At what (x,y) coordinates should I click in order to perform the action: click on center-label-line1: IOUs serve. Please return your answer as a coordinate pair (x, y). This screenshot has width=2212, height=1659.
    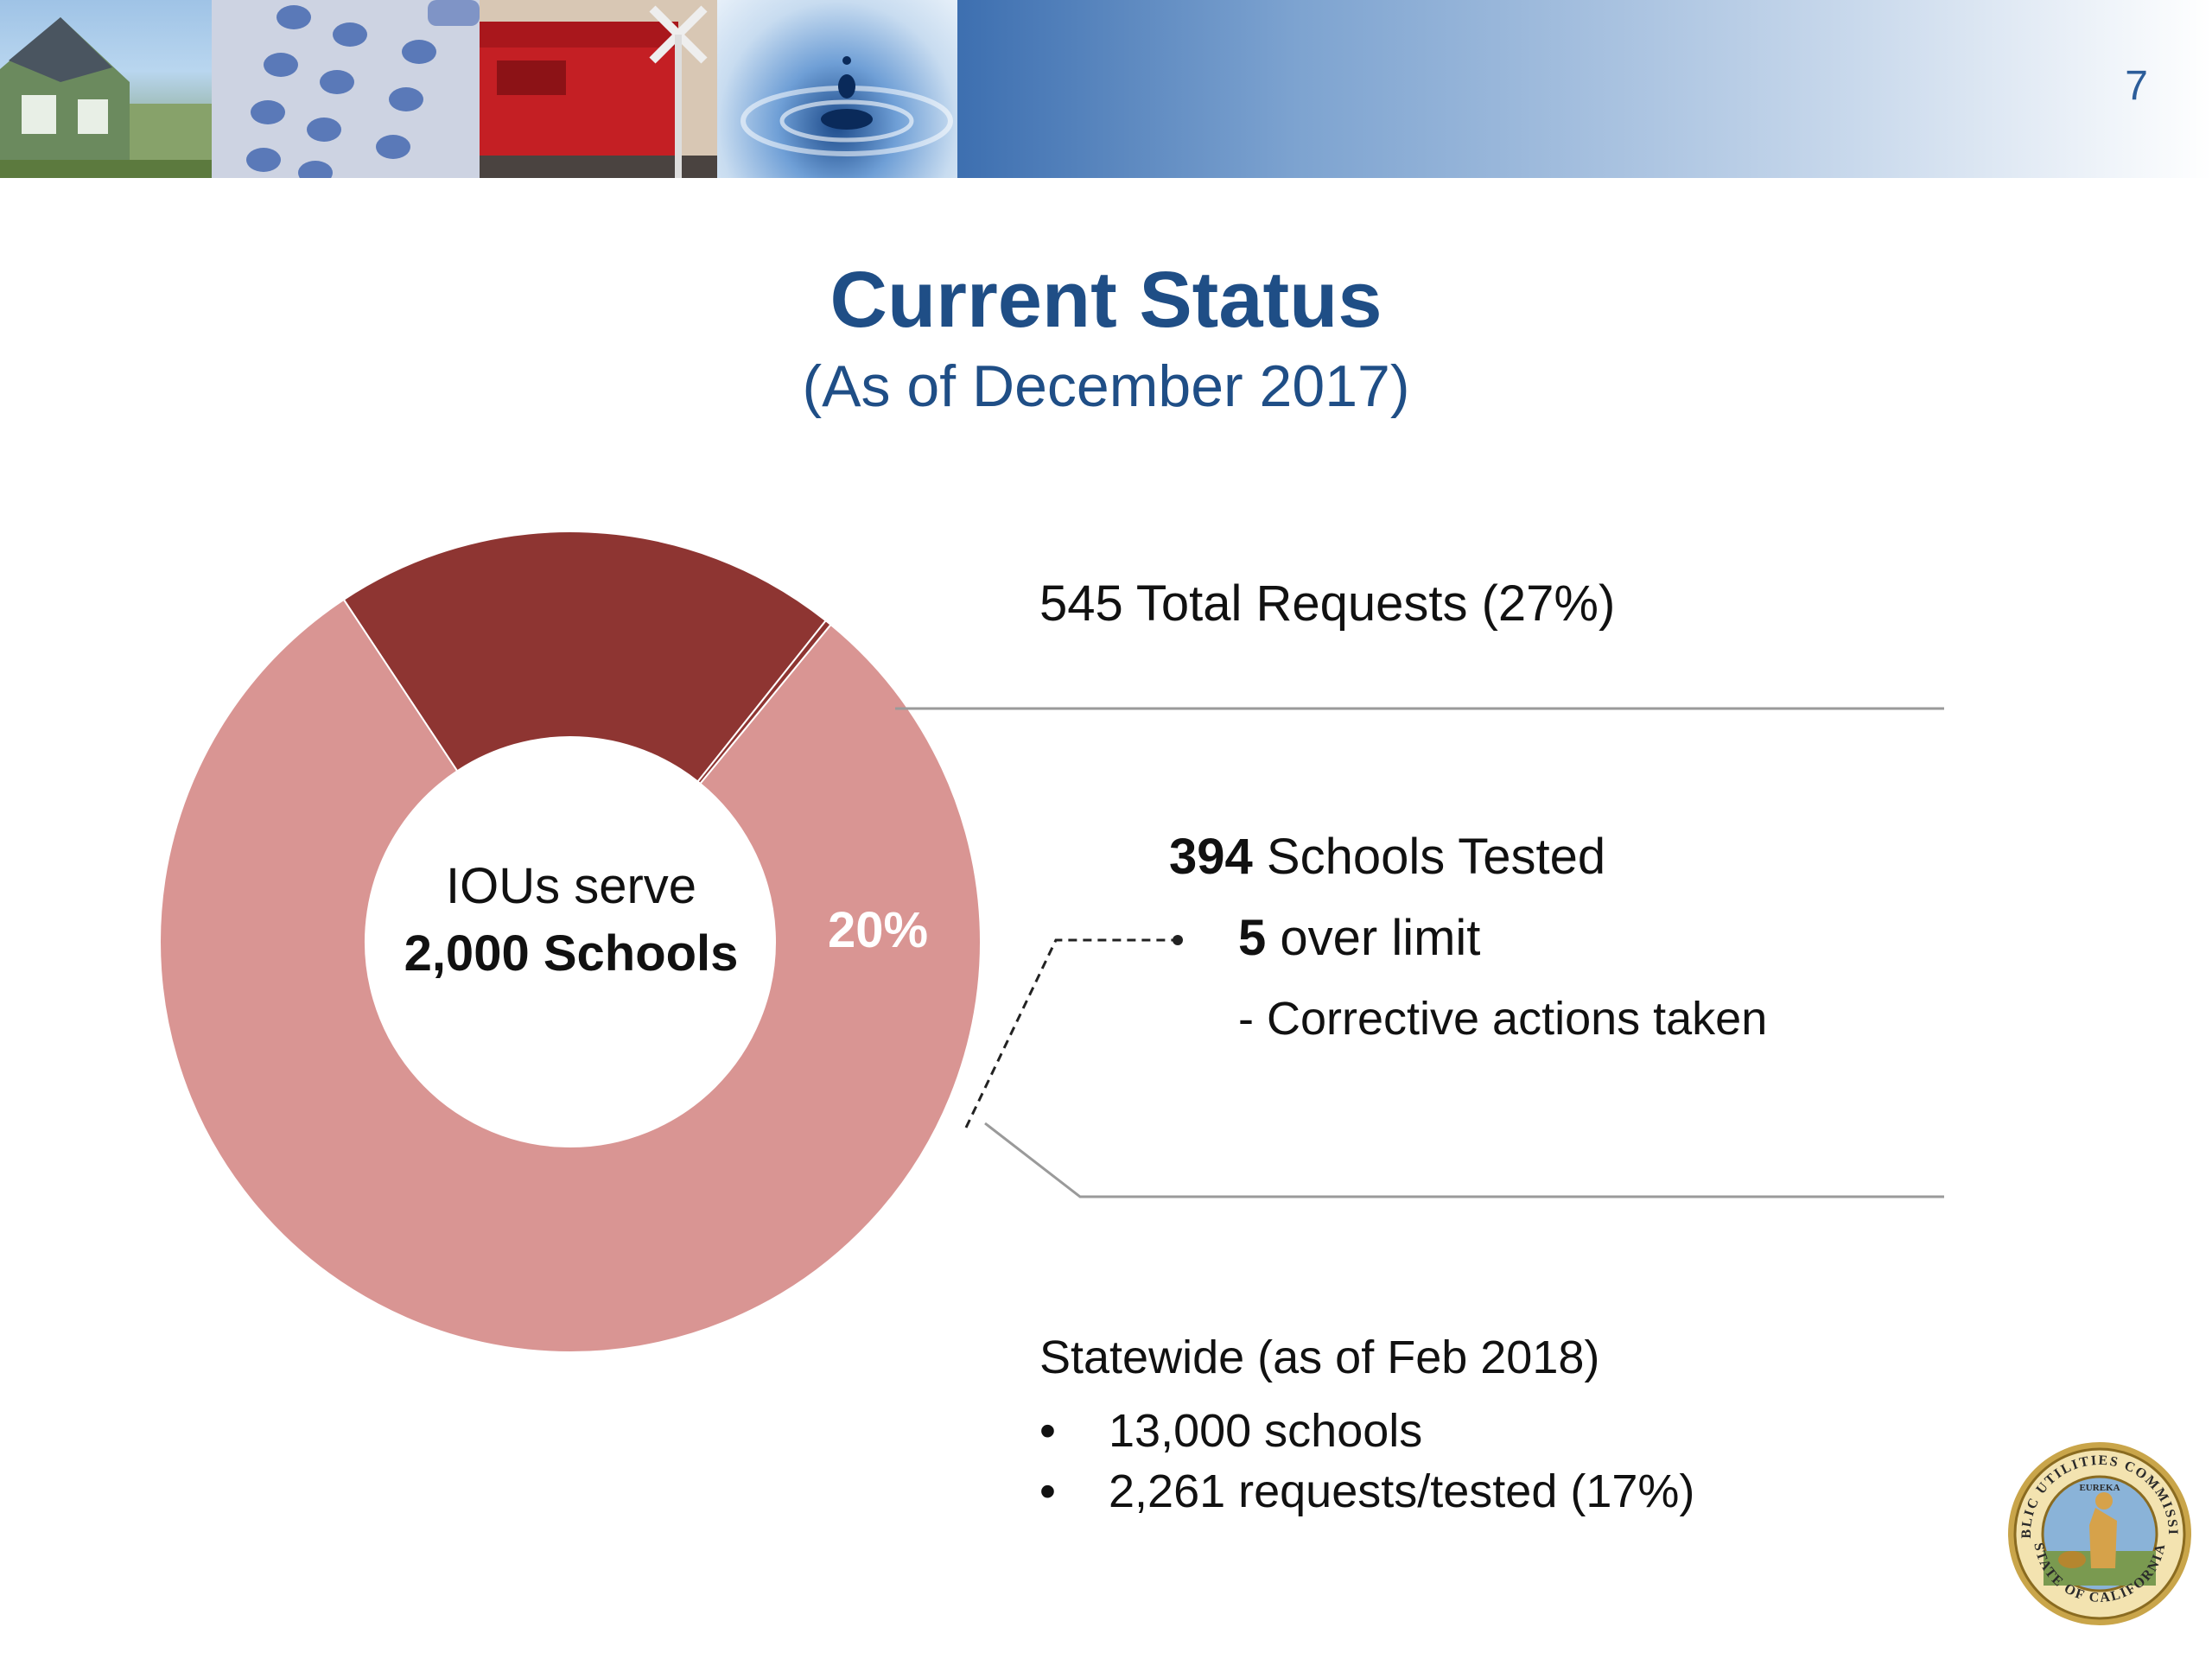
    Looking at the image, I should click on (571, 886).